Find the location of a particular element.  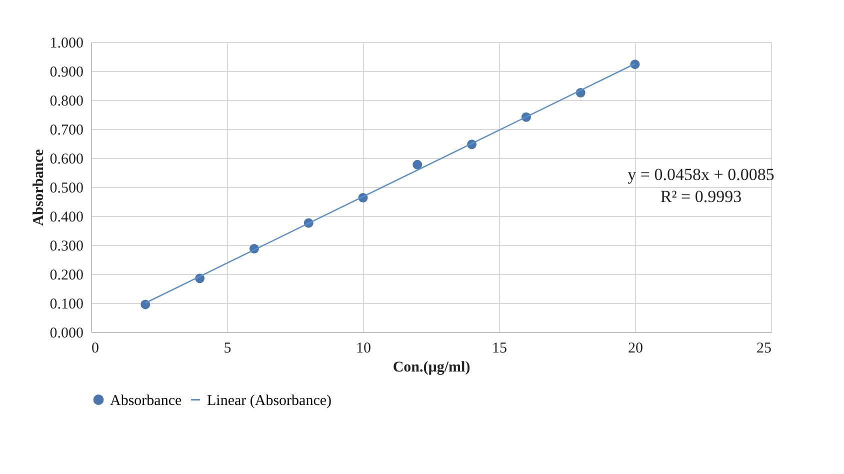

legend-label: Absorbance is located at coordinates (146, 400).